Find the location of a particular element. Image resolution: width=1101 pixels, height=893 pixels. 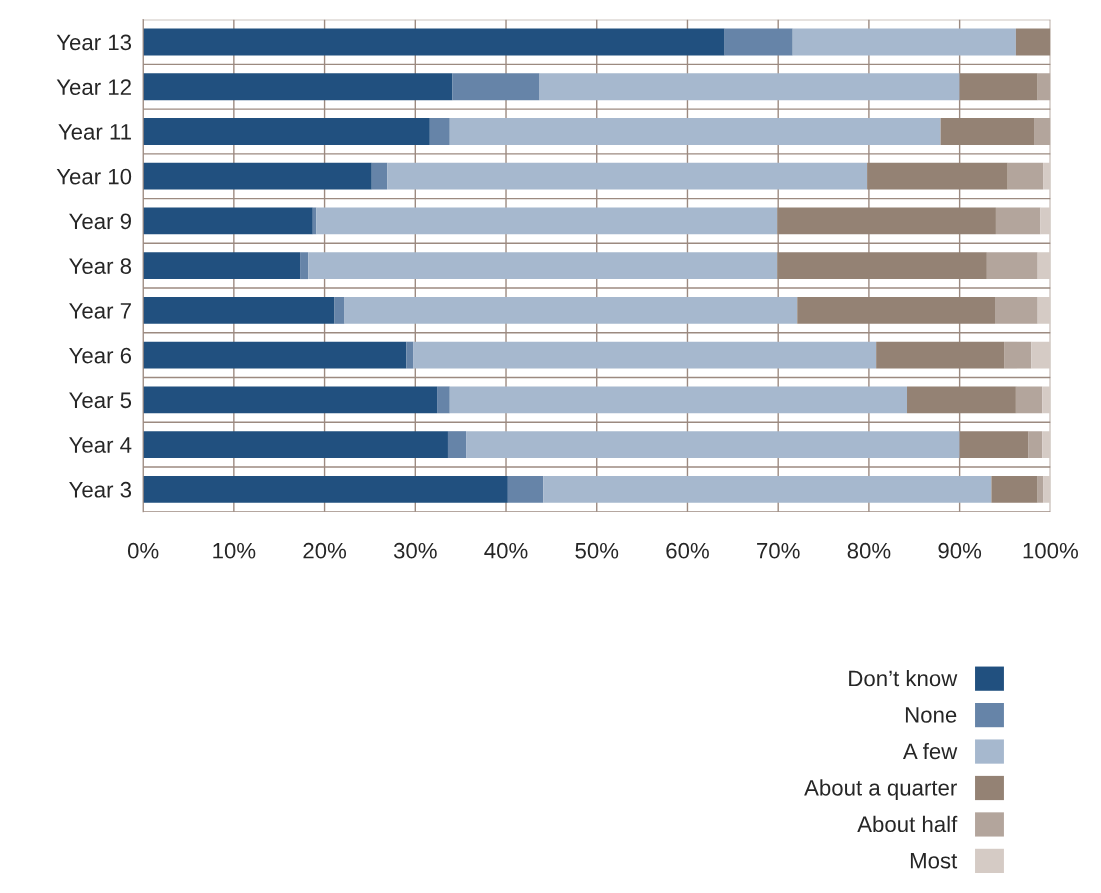

y-tick-label: Year 3 is located at coordinates (100, 489).